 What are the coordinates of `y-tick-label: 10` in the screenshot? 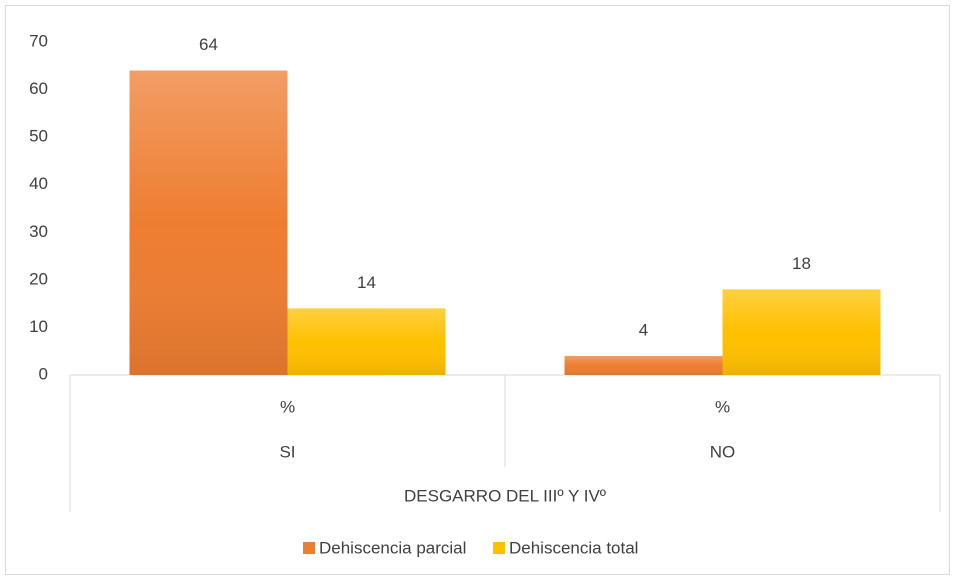 It's located at (38, 326).